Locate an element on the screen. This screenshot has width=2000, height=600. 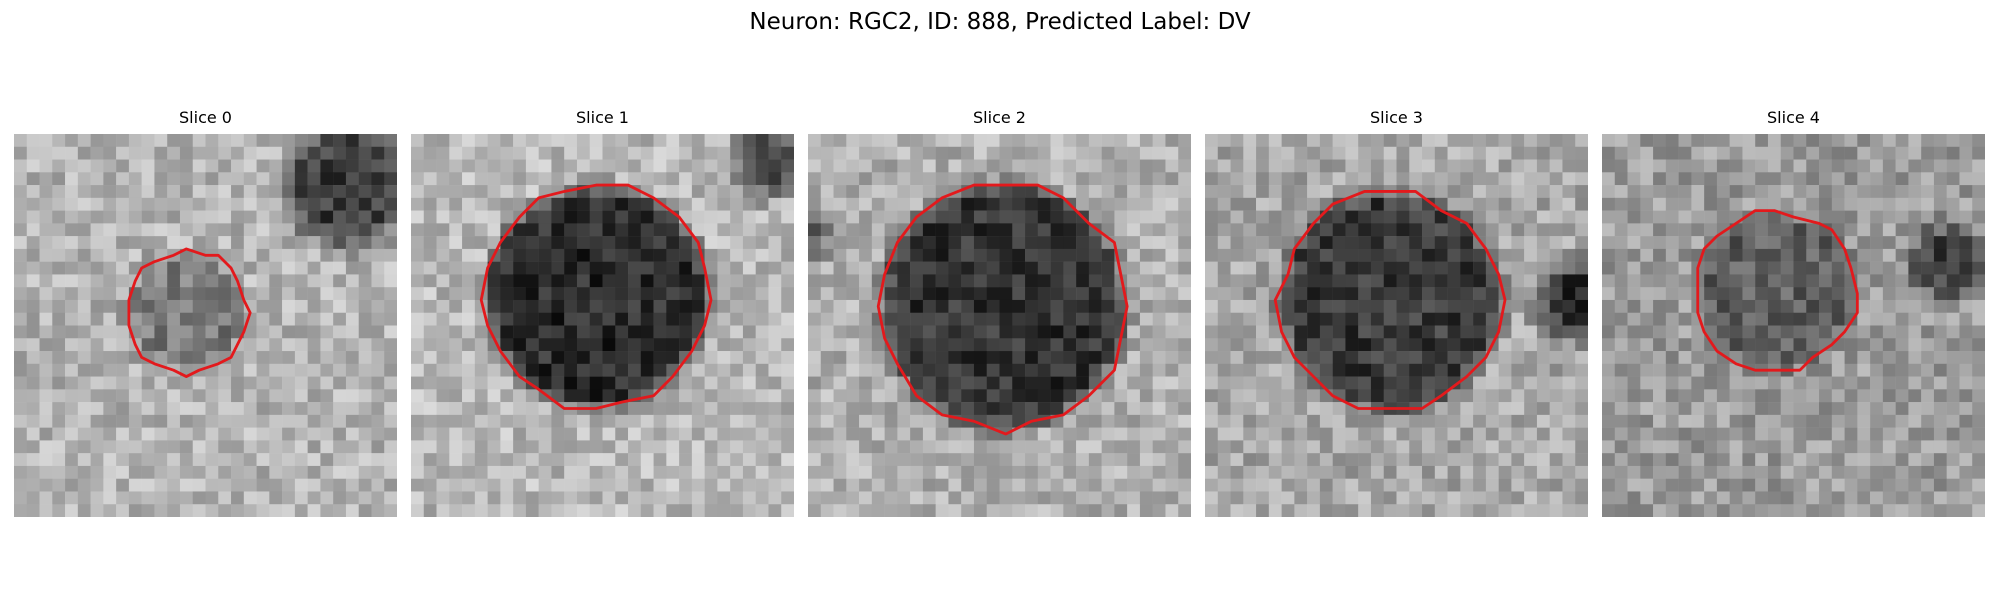
slice-panel-1: Slice 1 is located at coordinates (602, 312).